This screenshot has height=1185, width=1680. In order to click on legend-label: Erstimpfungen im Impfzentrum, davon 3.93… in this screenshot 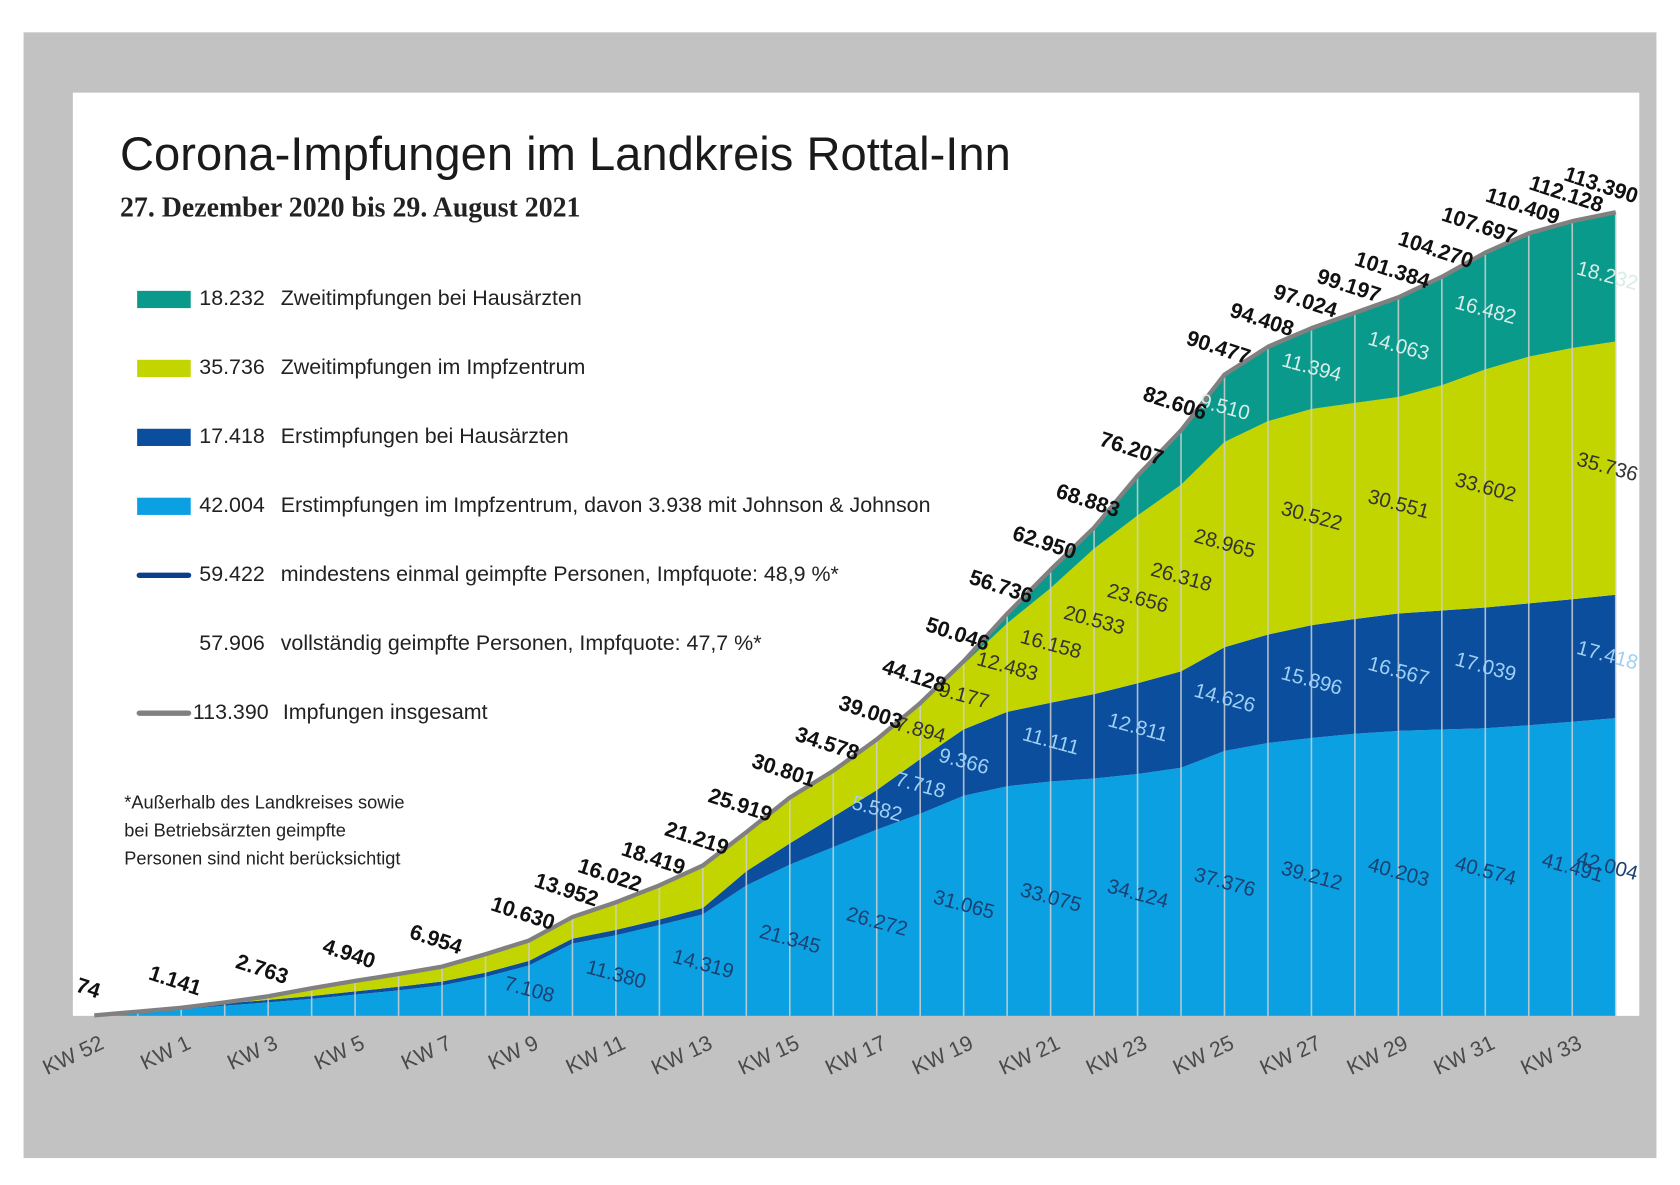, I will do `click(606, 505)`.